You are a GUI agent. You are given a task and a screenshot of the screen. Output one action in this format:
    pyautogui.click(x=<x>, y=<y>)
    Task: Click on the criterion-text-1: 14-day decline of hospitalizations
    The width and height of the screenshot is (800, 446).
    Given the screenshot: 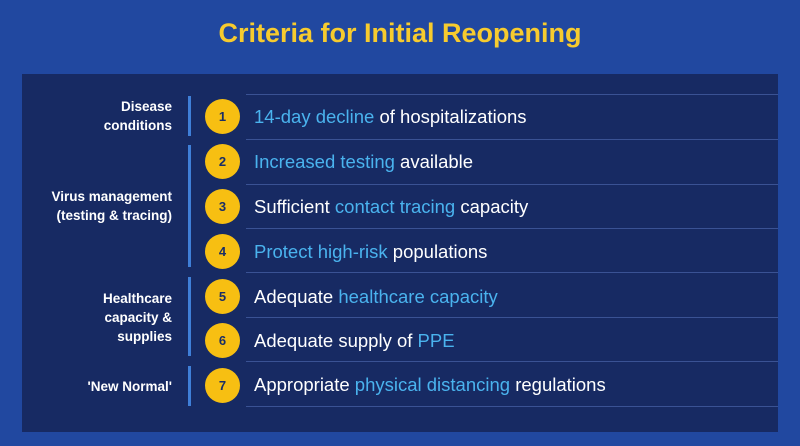 What is the action you would take?
    pyautogui.click(x=390, y=117)
    